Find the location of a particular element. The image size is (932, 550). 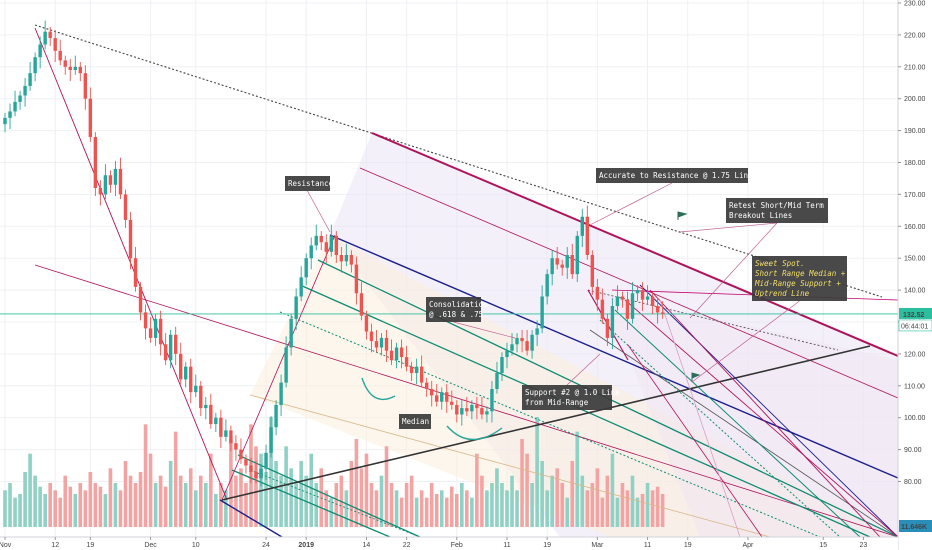

time-tick-label: Apr is located at coordinates (749, 545).